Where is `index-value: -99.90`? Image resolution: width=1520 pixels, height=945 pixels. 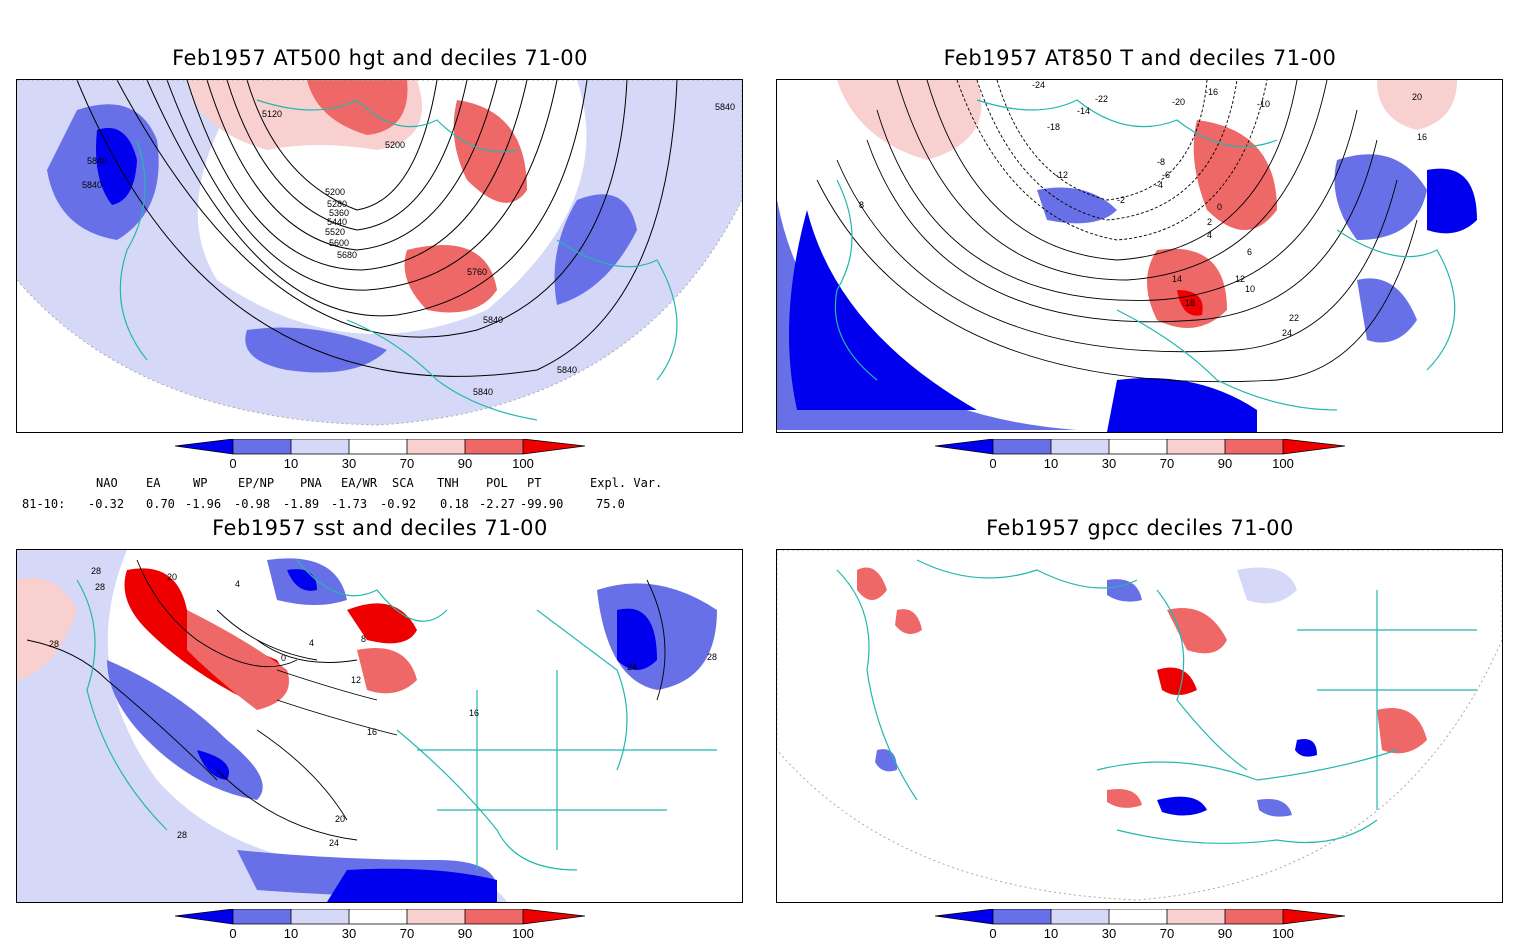
index-value: -99.90 is located at coordinates (542, 504).